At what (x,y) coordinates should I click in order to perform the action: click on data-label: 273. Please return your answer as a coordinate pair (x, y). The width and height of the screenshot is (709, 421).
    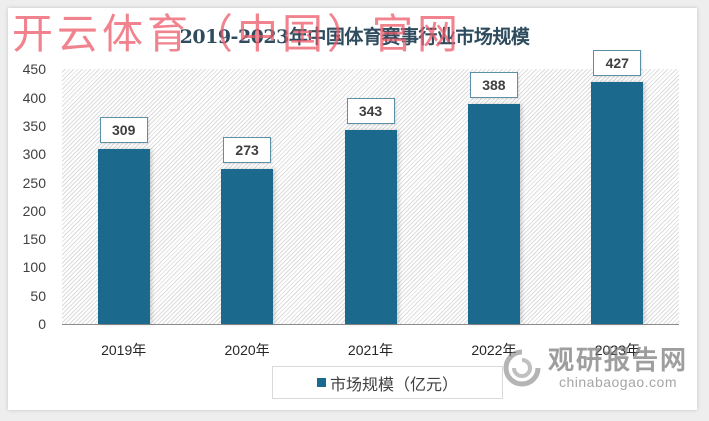
    Looking at the image, I should click on (247, 150).